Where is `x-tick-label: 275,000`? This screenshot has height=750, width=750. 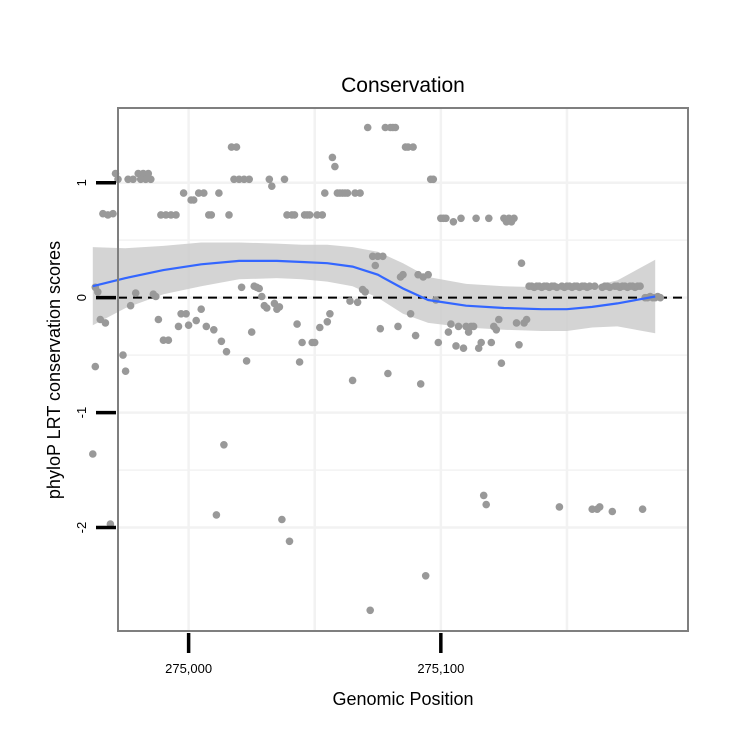
x-tick-label: 275,000 is located at coordinates (188, 668).